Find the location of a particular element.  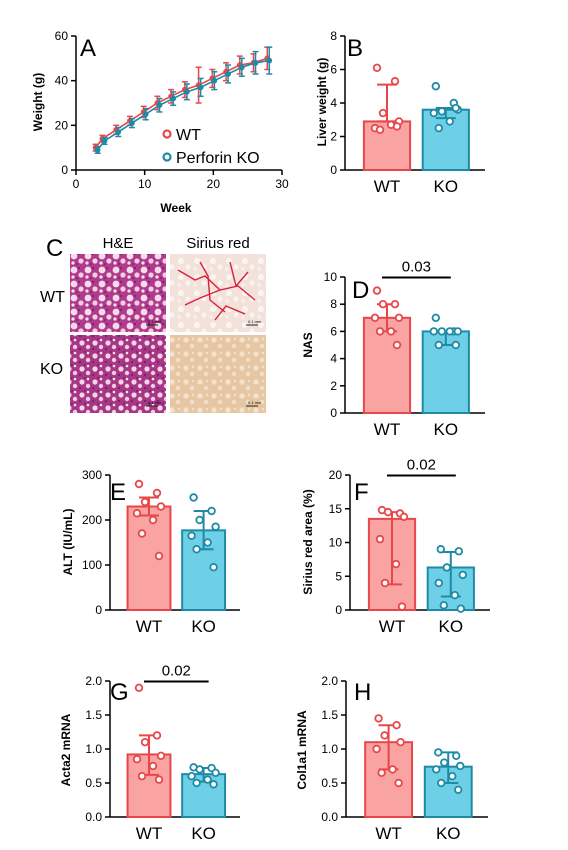

panel-a-x-tick-label: 30 is located at coordinates (282, 184).